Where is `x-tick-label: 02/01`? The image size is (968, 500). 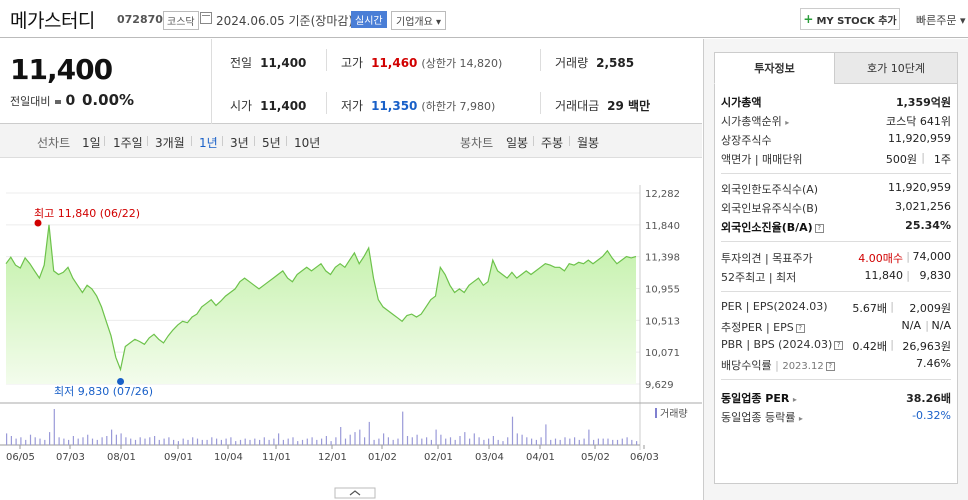 x-tick-label: 02/01 is located at coordinates (438, 457).